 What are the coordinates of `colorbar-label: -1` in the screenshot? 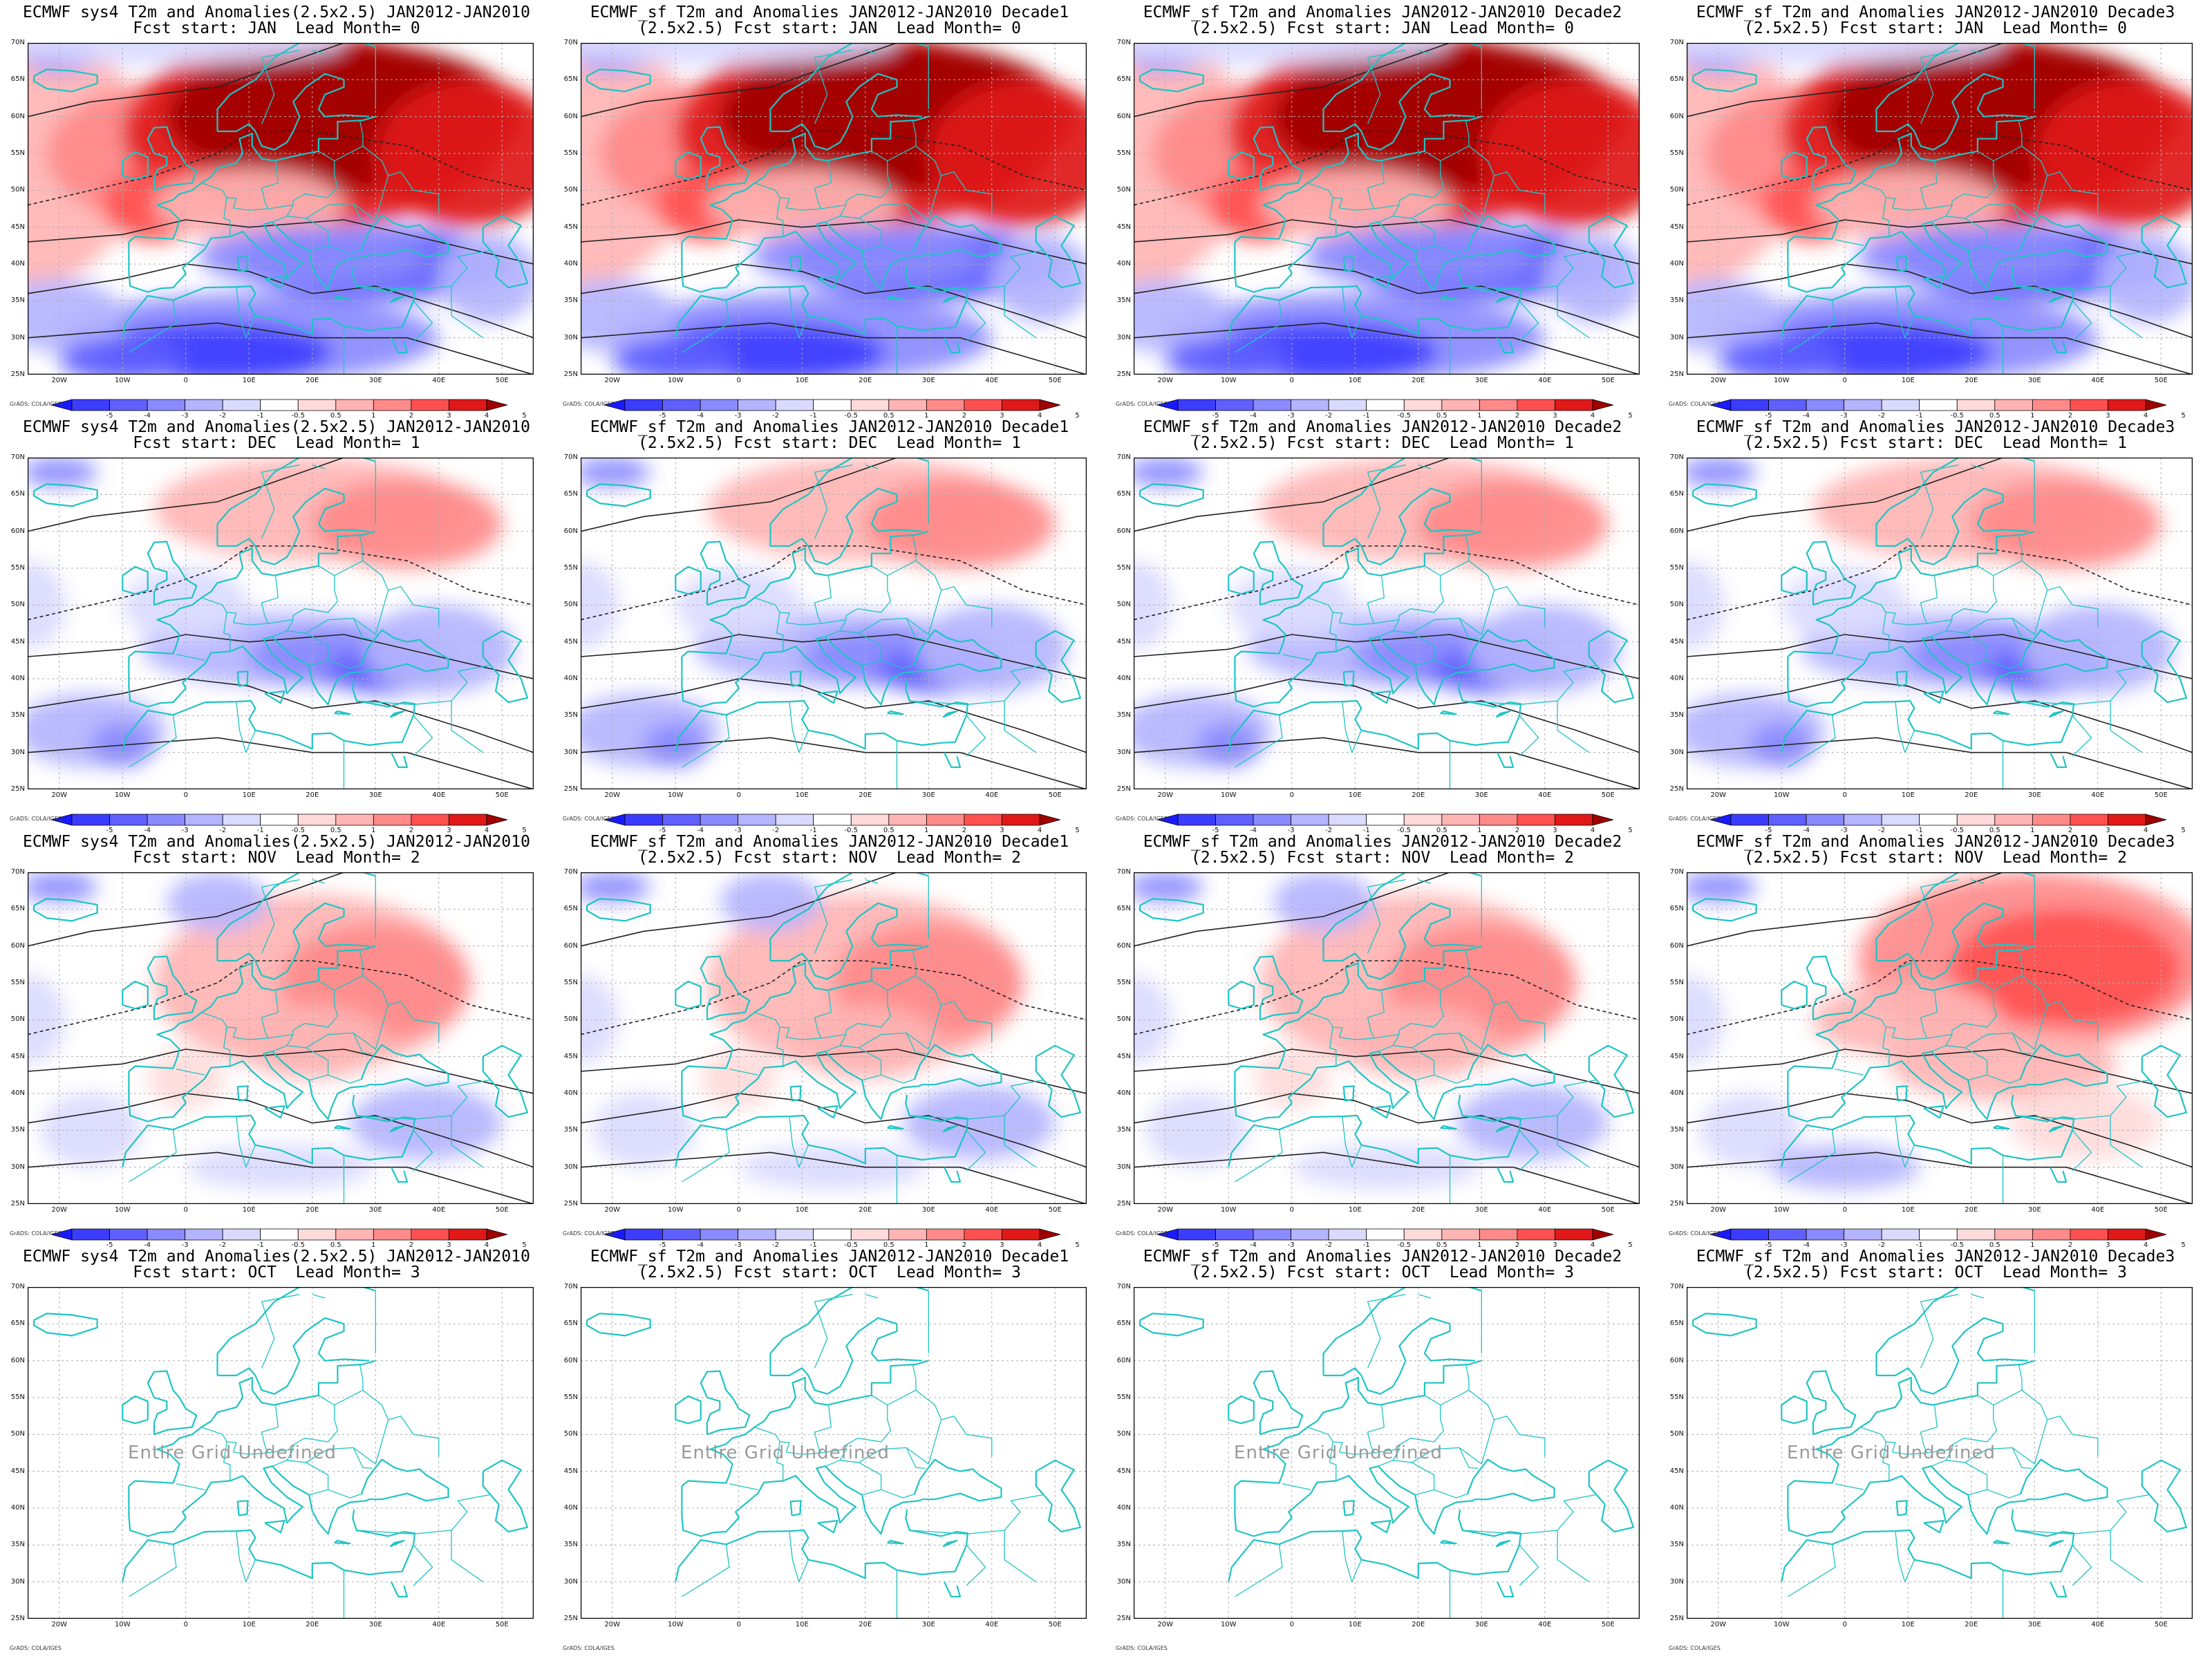 It's located at (260, 830).